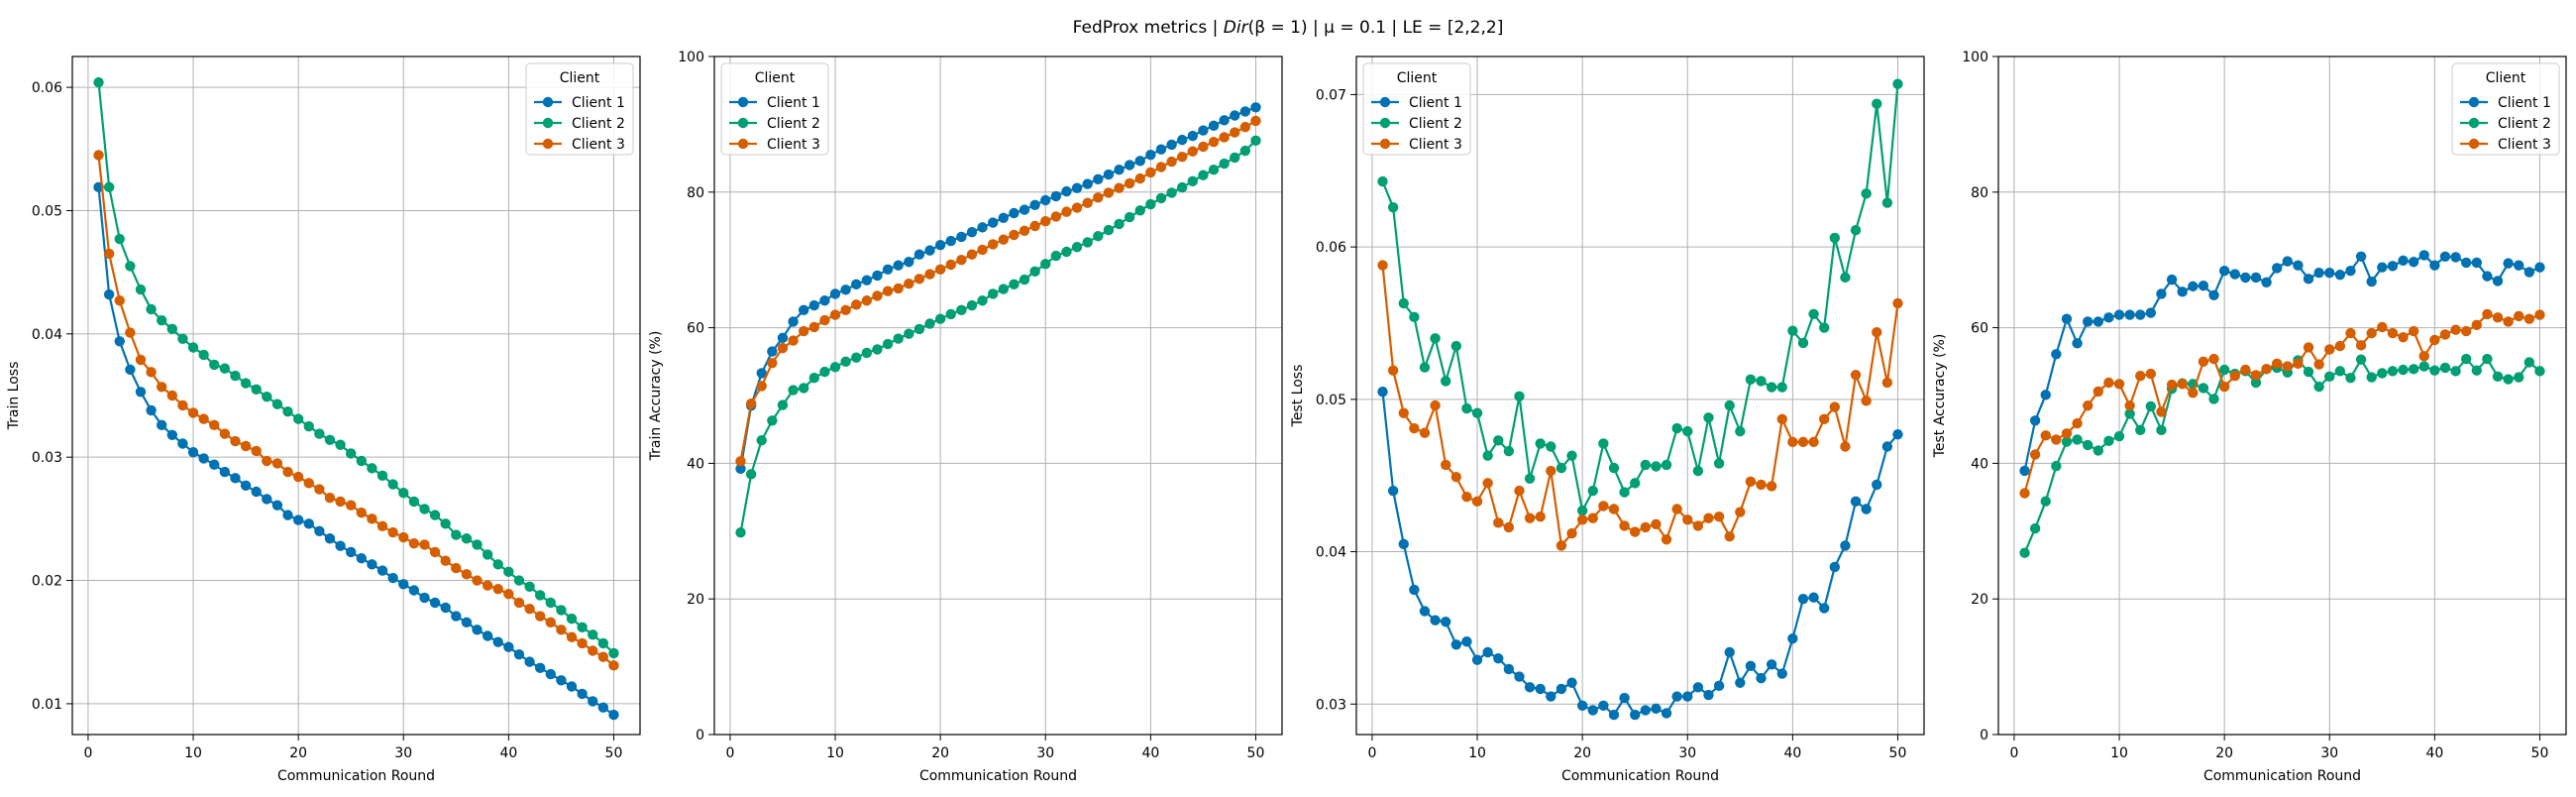  I want to click on legend-label: Client 3, so click(2525, 145).